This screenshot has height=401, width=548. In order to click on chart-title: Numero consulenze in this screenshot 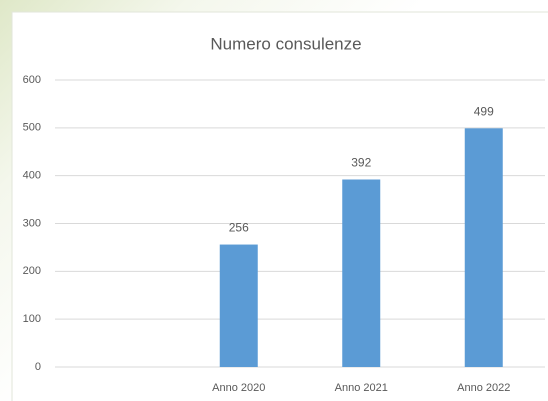, I will do `click(285, 43)`.